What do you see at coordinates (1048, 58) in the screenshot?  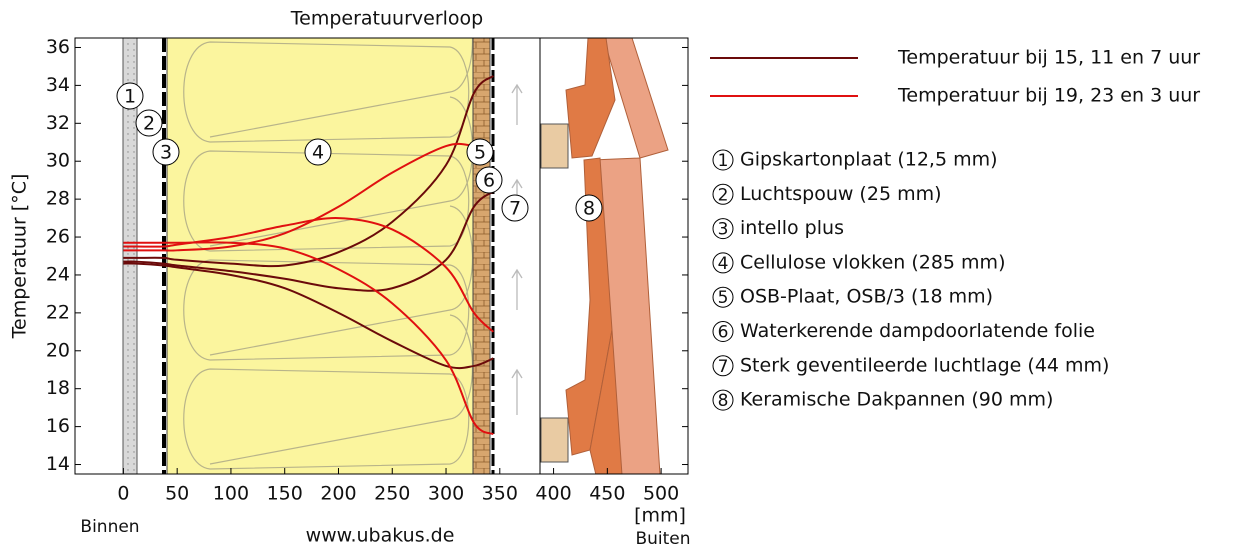 I see `legend-label: Temperatuur bij 15, 11 en 7 uur` at bounding box center [1048, 58].